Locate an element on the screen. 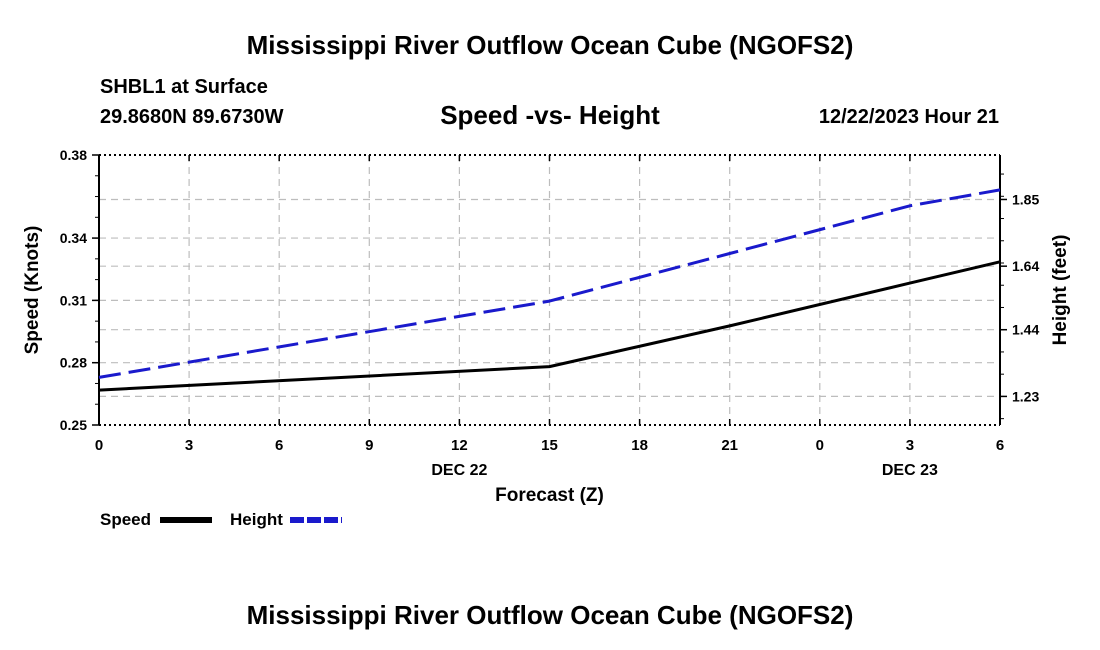  y2-tick-label: 1.64 is located at coordinates (1025, 266).